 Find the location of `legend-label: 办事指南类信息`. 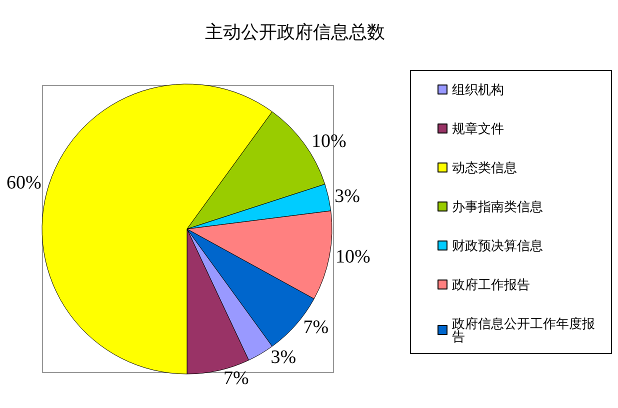

legend-label: 办事指南类信息 is located at coordinates (497, 206).